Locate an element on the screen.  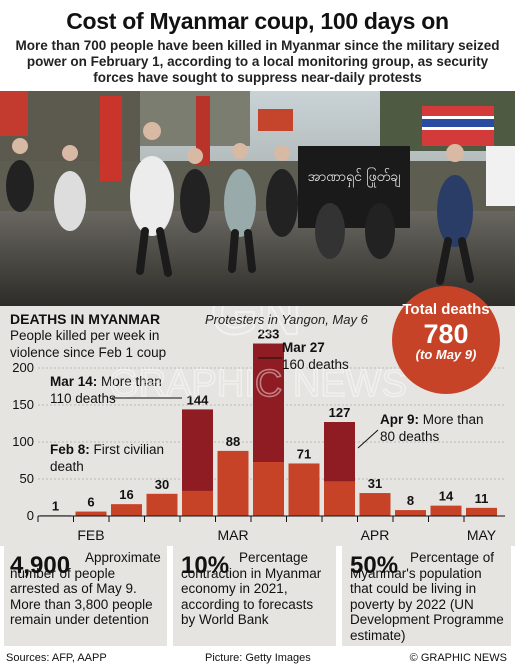
bar-value-label: 71 is located at coordinates (304, 453).